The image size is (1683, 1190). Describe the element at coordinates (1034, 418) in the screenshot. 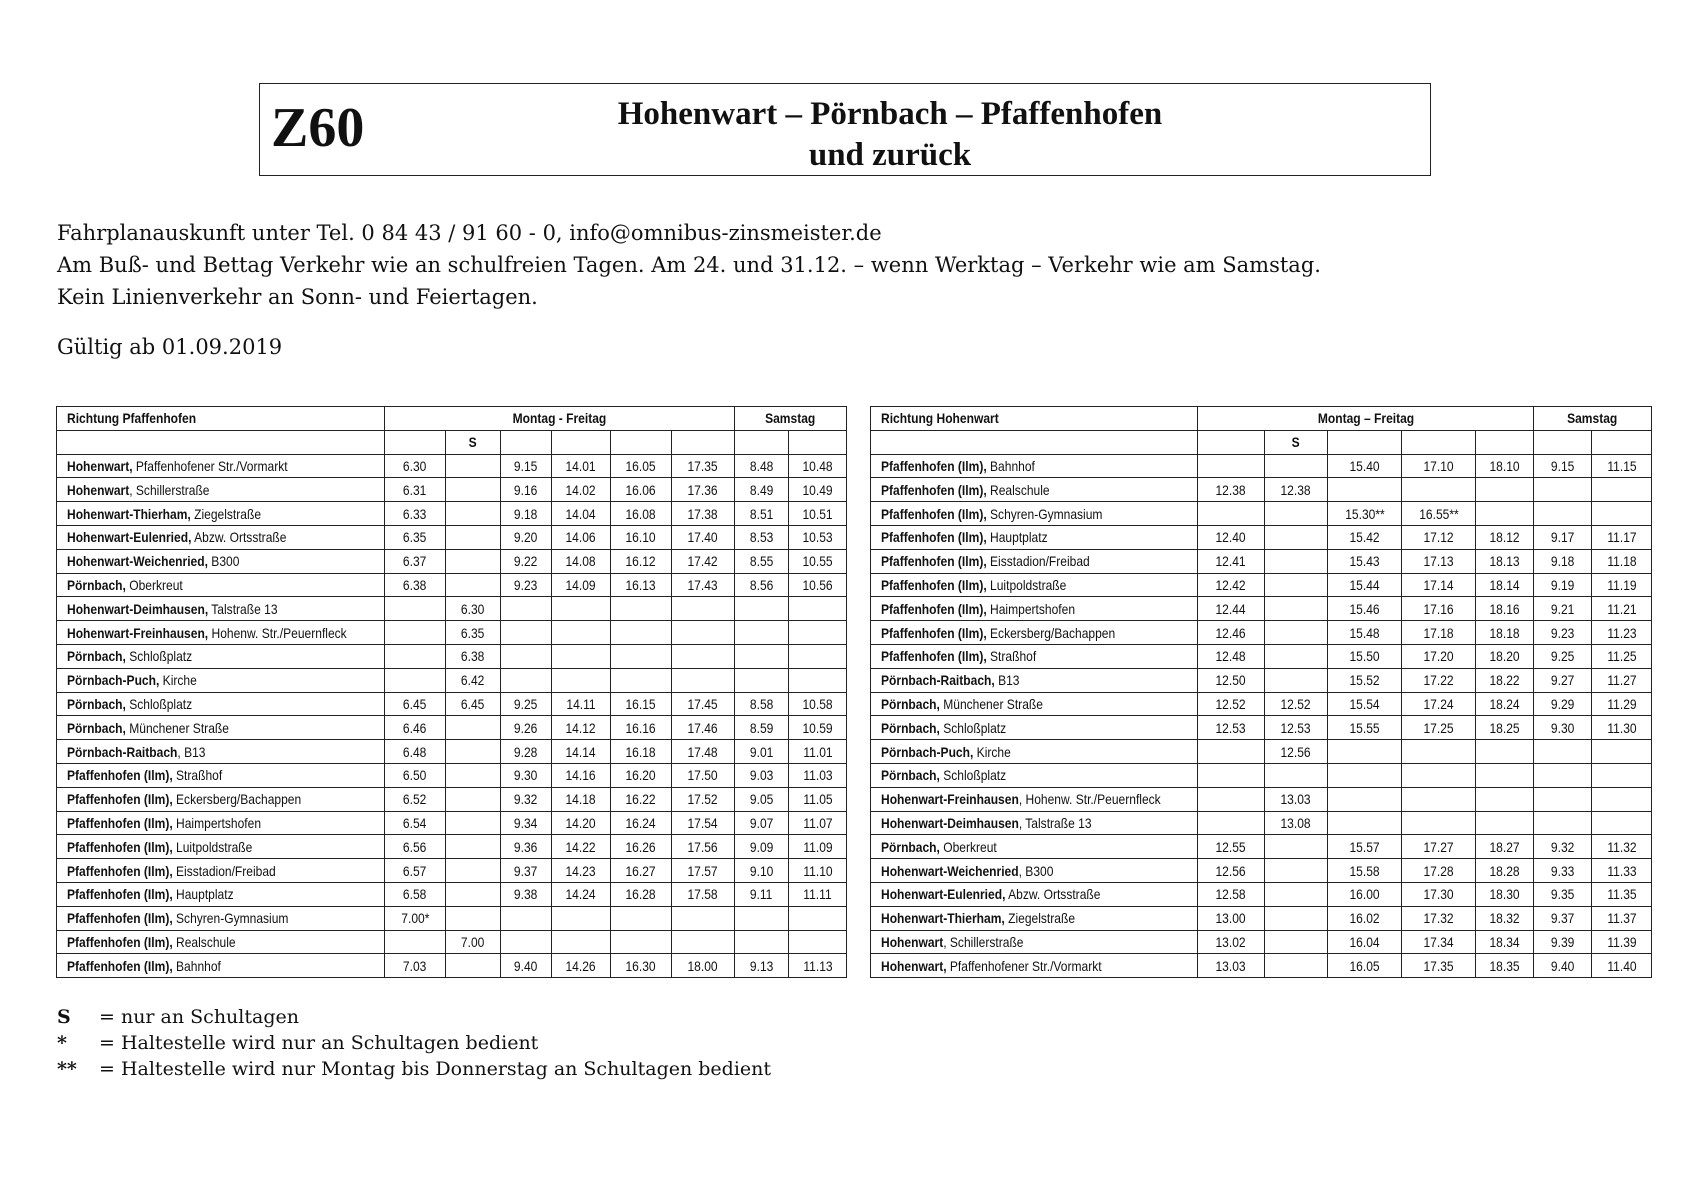

I see `direction-label: Richtung Hohenwart` at that location.